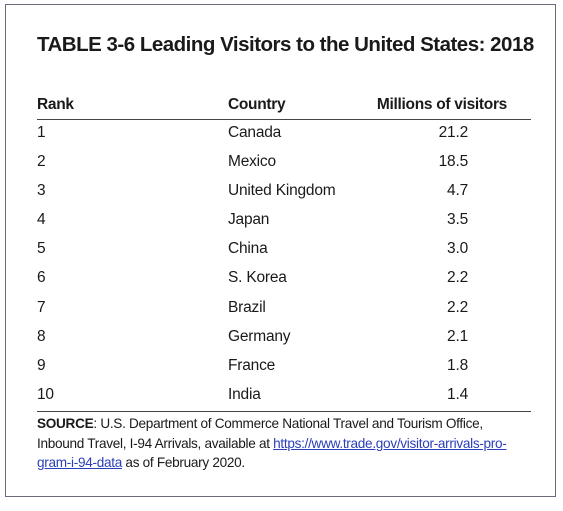 The height and width of the screenshot is (511, 563). What do you see at coordinates (247, 307) in the screenshot?
I see `cell-country: Brazil` at bounding box center [247, 307].